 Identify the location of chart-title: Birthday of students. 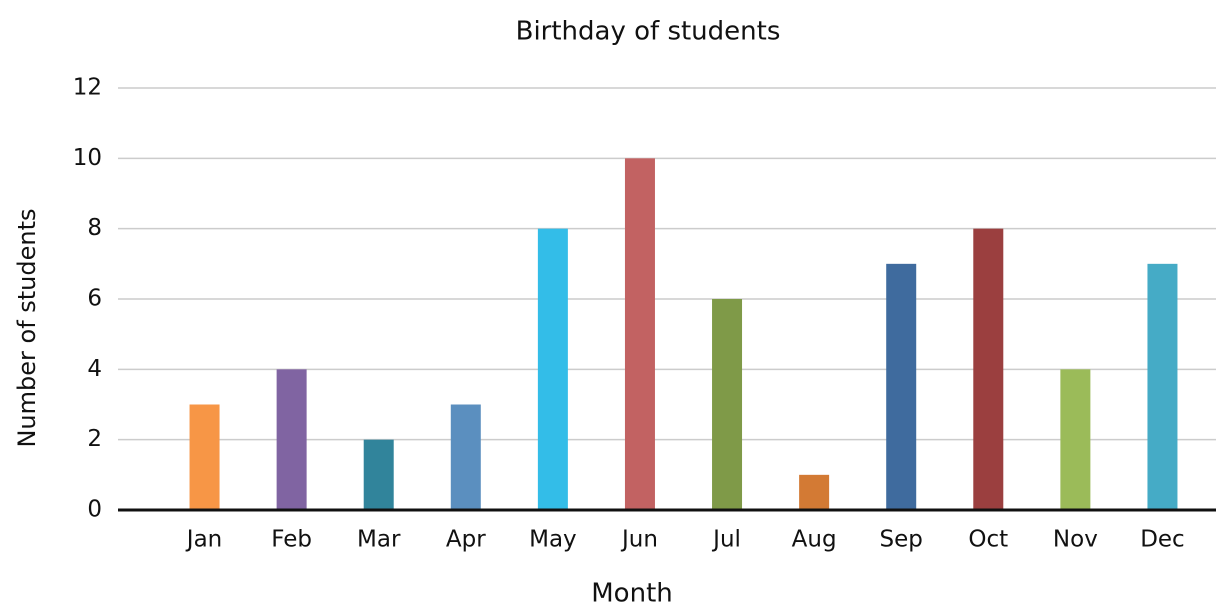
(648, 32).